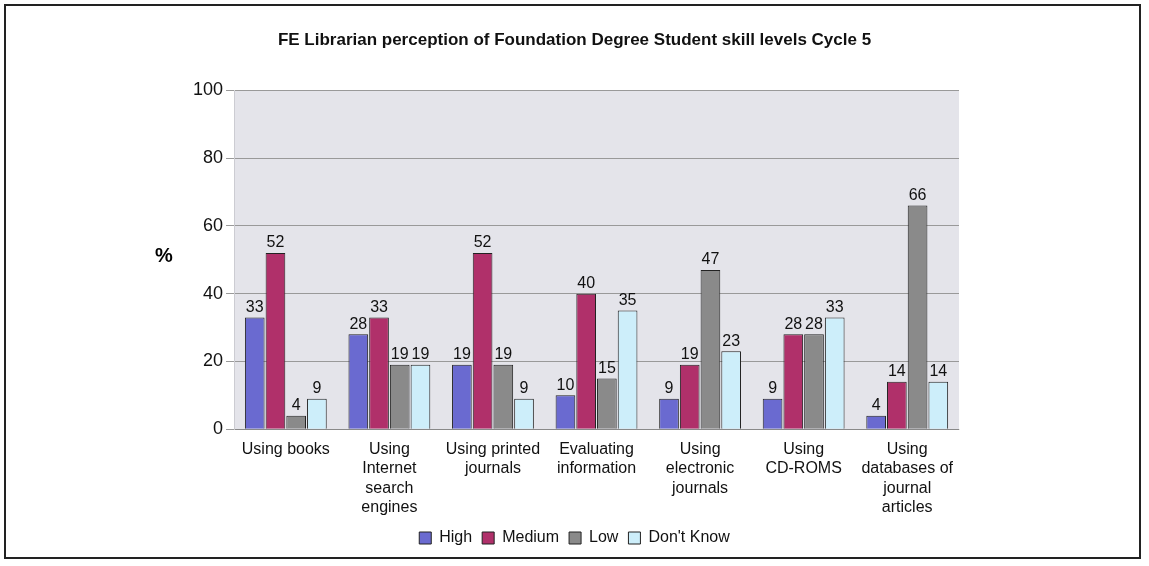 The height and width of the screenshot is (566, 1149). I want to click on x-tick-label: Using Internet search engines, so click(389, 477).